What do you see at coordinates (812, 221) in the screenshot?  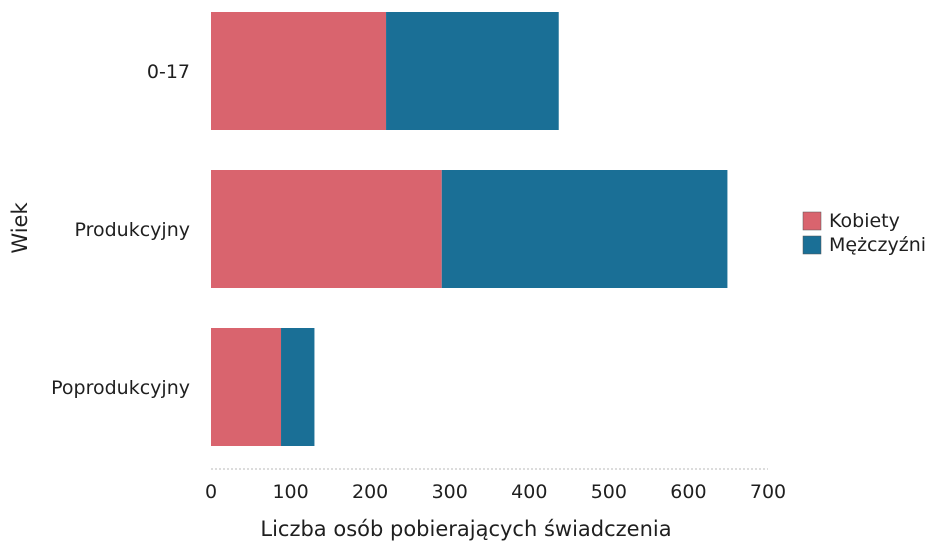 I see `legend-swatch-kobiety` at bounding box center [812, 221].